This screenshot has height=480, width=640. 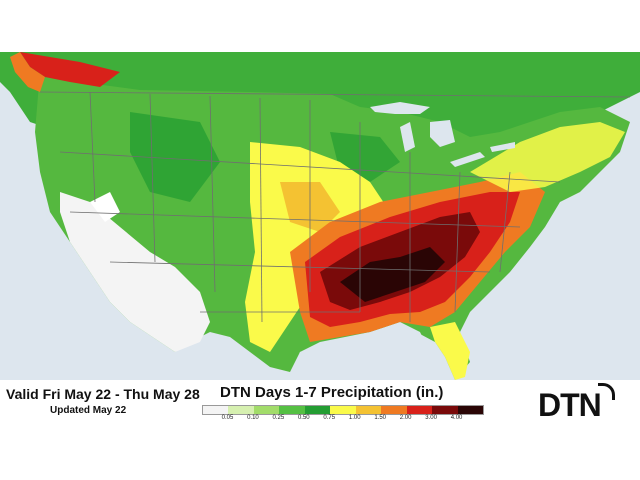 I want to click on legend-color-bar, so click(x=343, y=410).